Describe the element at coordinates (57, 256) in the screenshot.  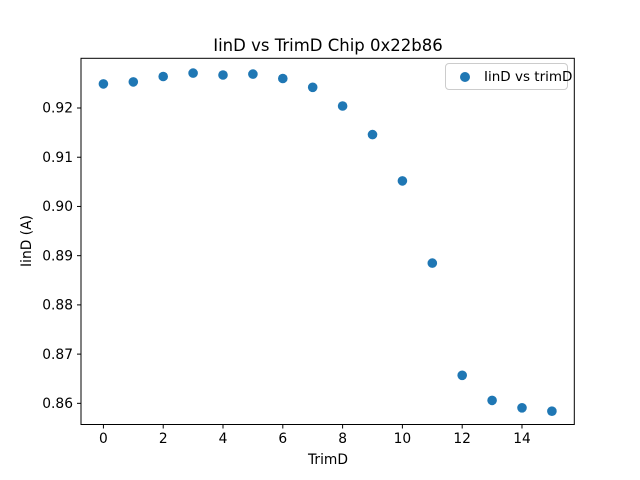
I see `y-tick-label: 0.89` at that location.